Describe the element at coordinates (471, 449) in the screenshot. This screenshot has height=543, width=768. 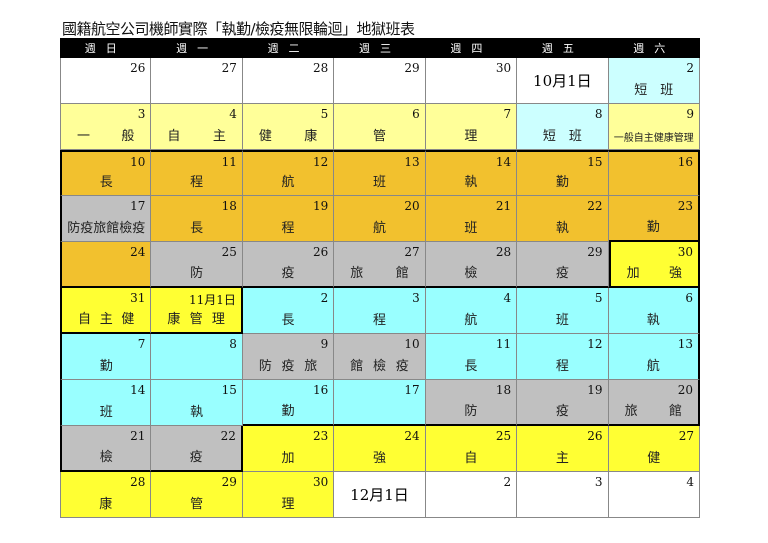
I see `calendar-day-cell: 25 自` at that location.